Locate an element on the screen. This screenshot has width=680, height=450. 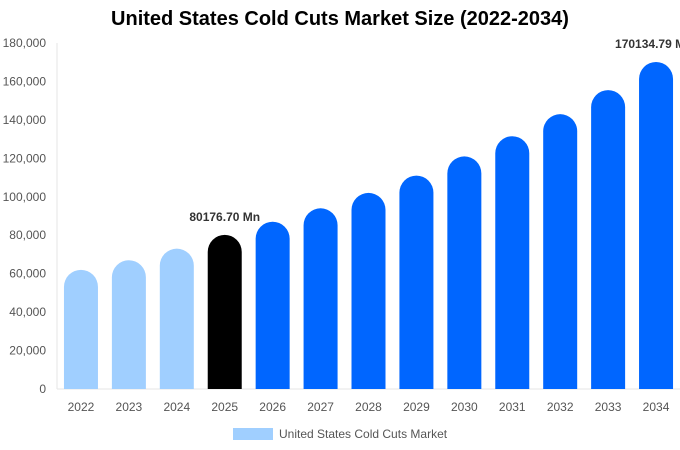
x-tick-label: 2022 is located at coordinates (81, 407).